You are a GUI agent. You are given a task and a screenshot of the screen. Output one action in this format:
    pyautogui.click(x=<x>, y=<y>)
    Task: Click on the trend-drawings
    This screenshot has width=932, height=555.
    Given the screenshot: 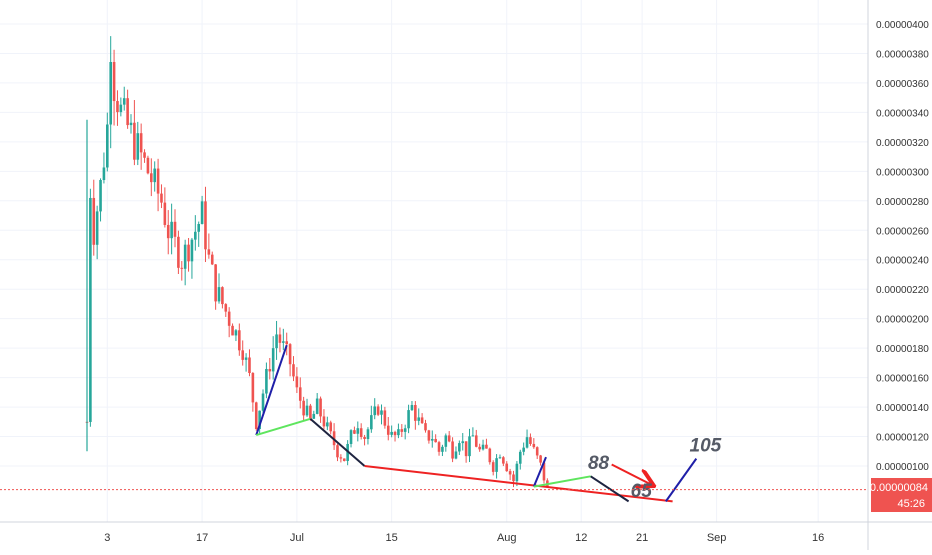 What is the action you would take?
    pyautogui.click(x=476, y=423)
    